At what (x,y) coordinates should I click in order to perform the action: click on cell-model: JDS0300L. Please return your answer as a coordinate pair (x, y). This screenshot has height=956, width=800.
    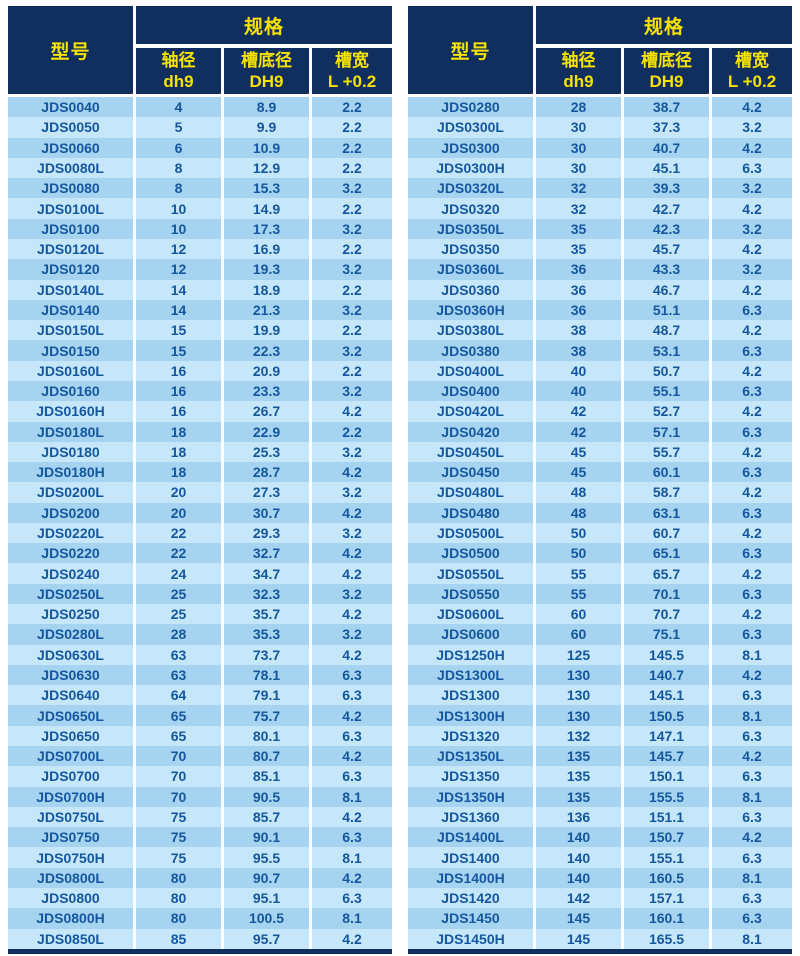
    Looking at the image, I should click on (470, 127).